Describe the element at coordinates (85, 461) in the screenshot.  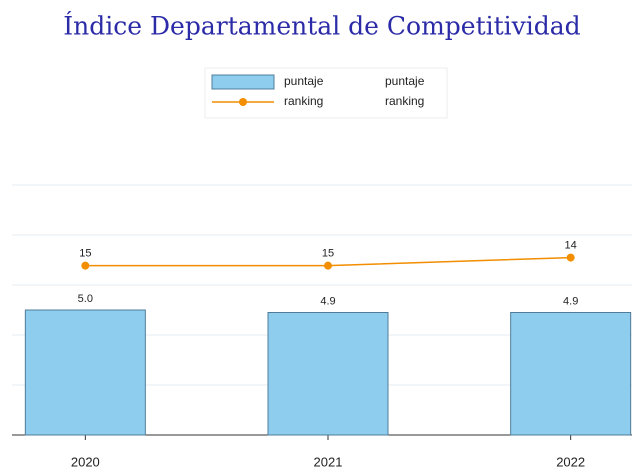
I see `x-tick-label: 2020` at that location.